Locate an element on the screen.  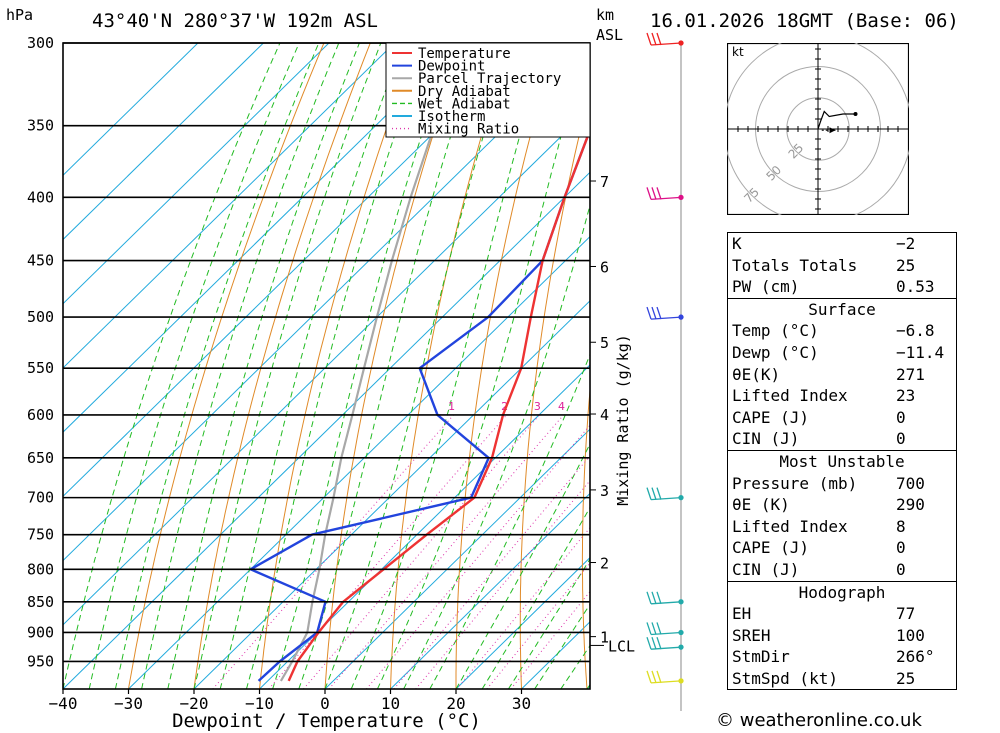
wet-adiabat-line is located at coordinates (509, 521).